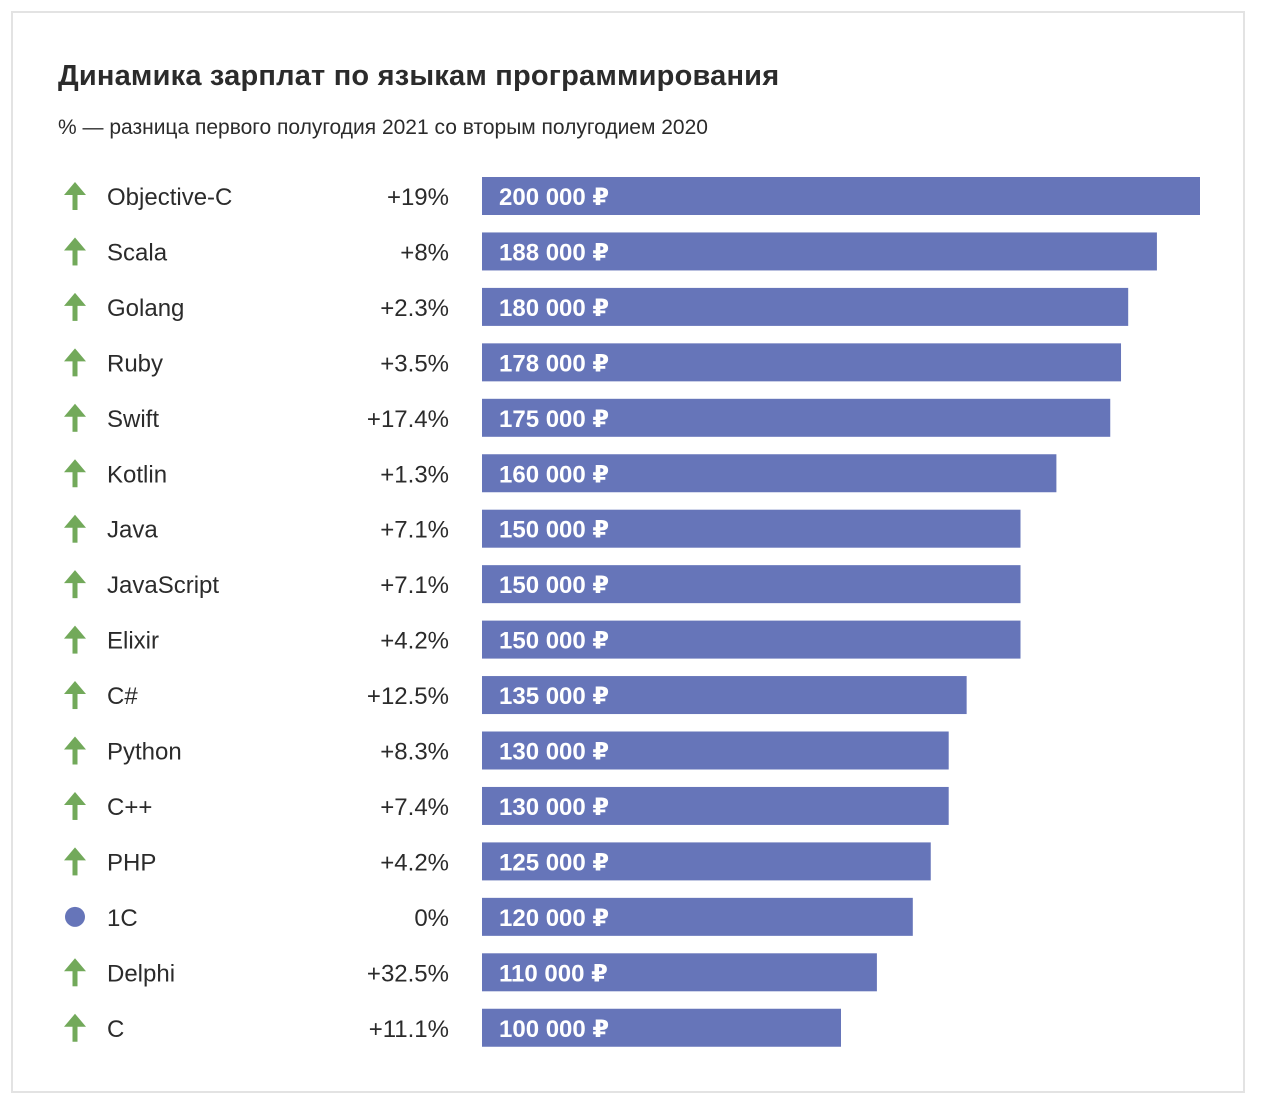  Describe the element at coordinates (554, 197) in the screenshot. I see `value-label: 200 000 ₽` at that location.